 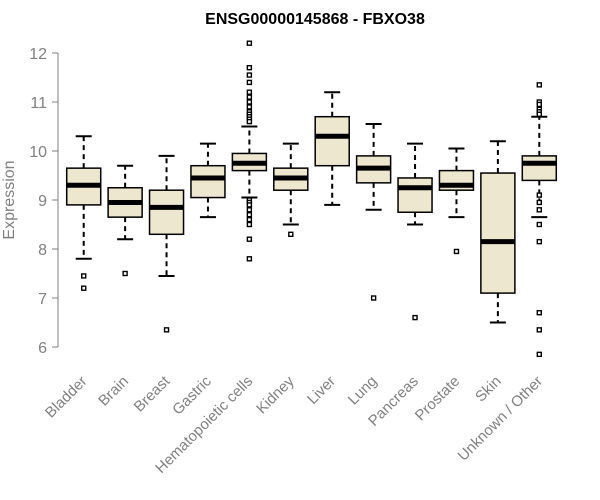 What do you see at coordinates (315, 19) in the screenshot?
I see `chart-title: ENSG00000145868 - FBXO38` at bounding box center [315, 19].